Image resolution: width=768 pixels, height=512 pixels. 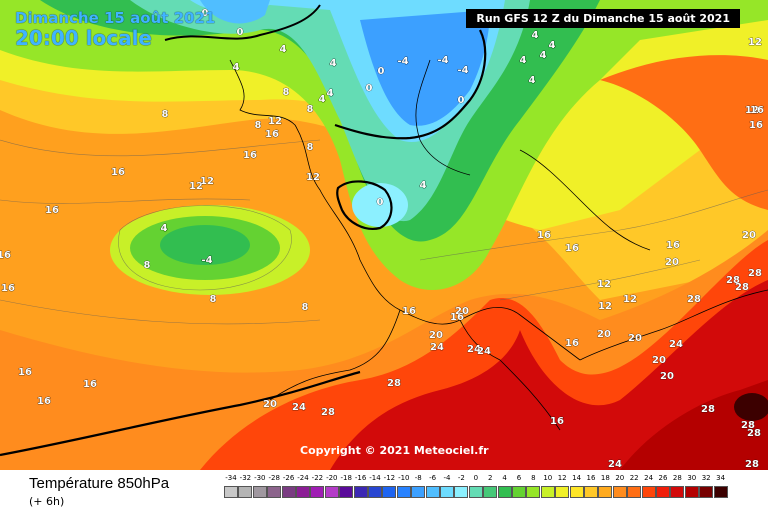 What do you see at coordinates (533, 478) in the screenshot?
I see `scale-tick-label: 8` at bounding box center [533, 478].